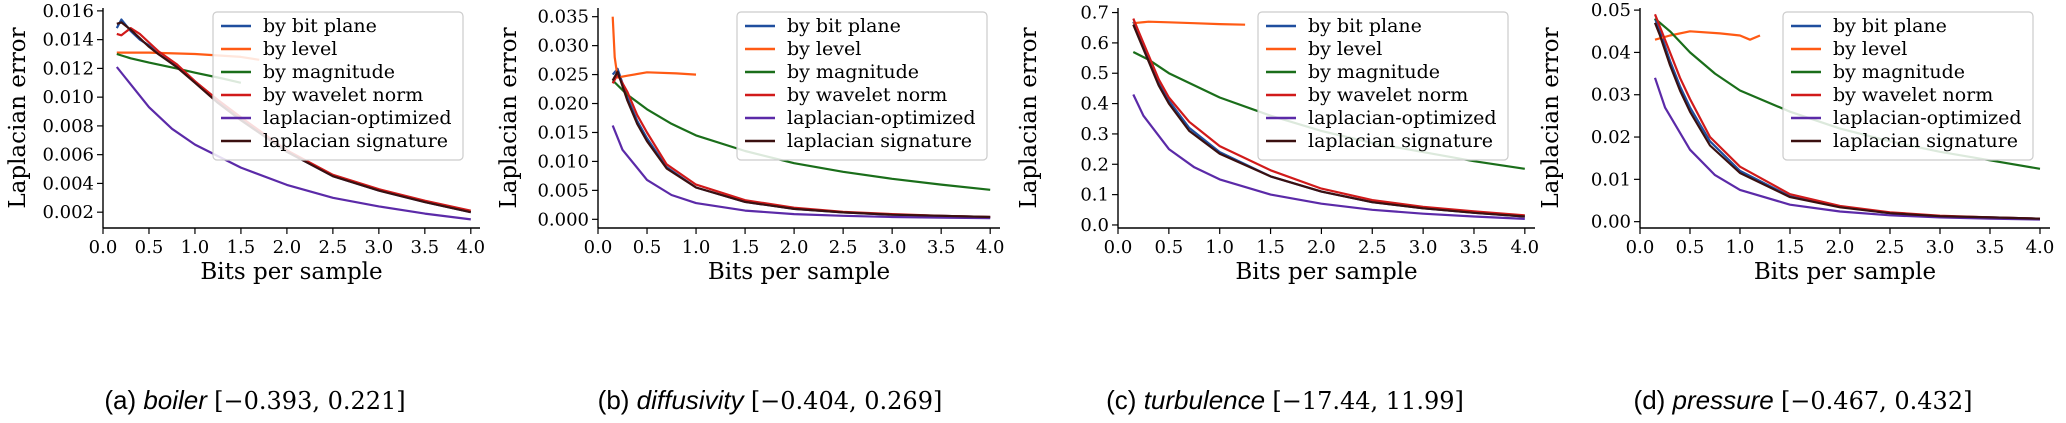  What do you see at coordinates (1803, 400) in the screenshot?
I see `panel-caption: (d) pressure [−0.467, 0.432]` at bounding box center [1803, 400].